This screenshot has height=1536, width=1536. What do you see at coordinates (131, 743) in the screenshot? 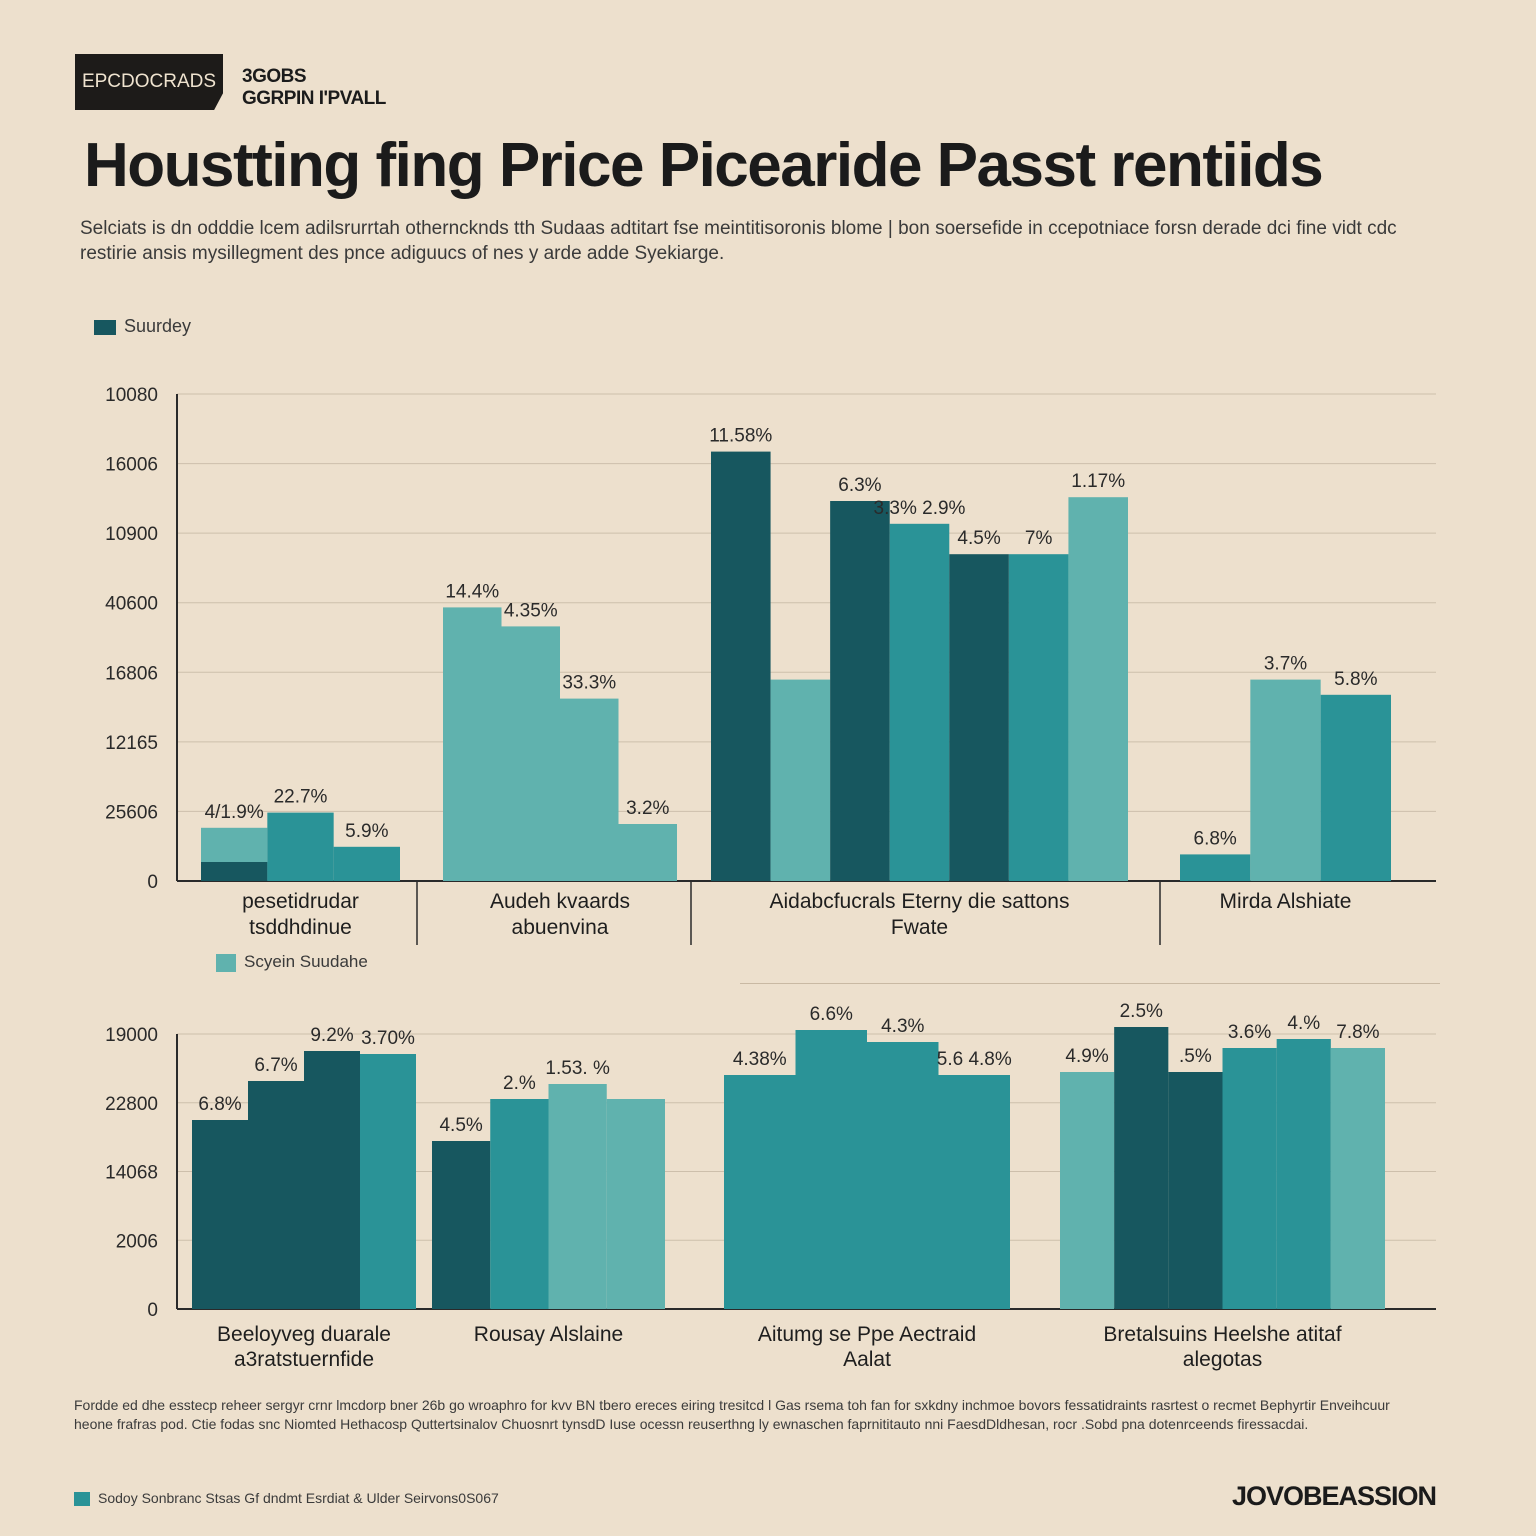
I see `y-tick-label: 12165` at bounding box center [131, 743].